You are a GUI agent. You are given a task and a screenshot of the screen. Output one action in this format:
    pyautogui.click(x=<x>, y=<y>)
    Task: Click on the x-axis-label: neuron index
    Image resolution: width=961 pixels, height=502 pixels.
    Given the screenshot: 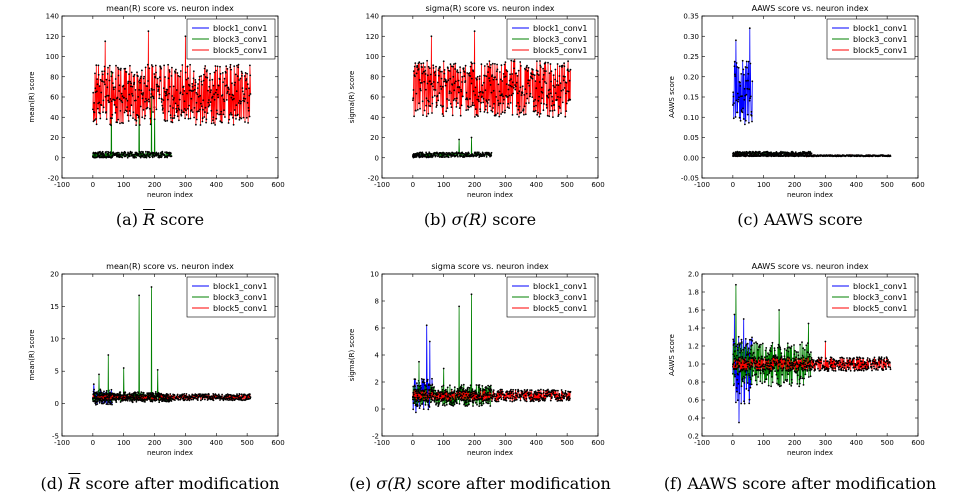 What is the action you would take?
    pyautogui.click(x=170, y=195)
    